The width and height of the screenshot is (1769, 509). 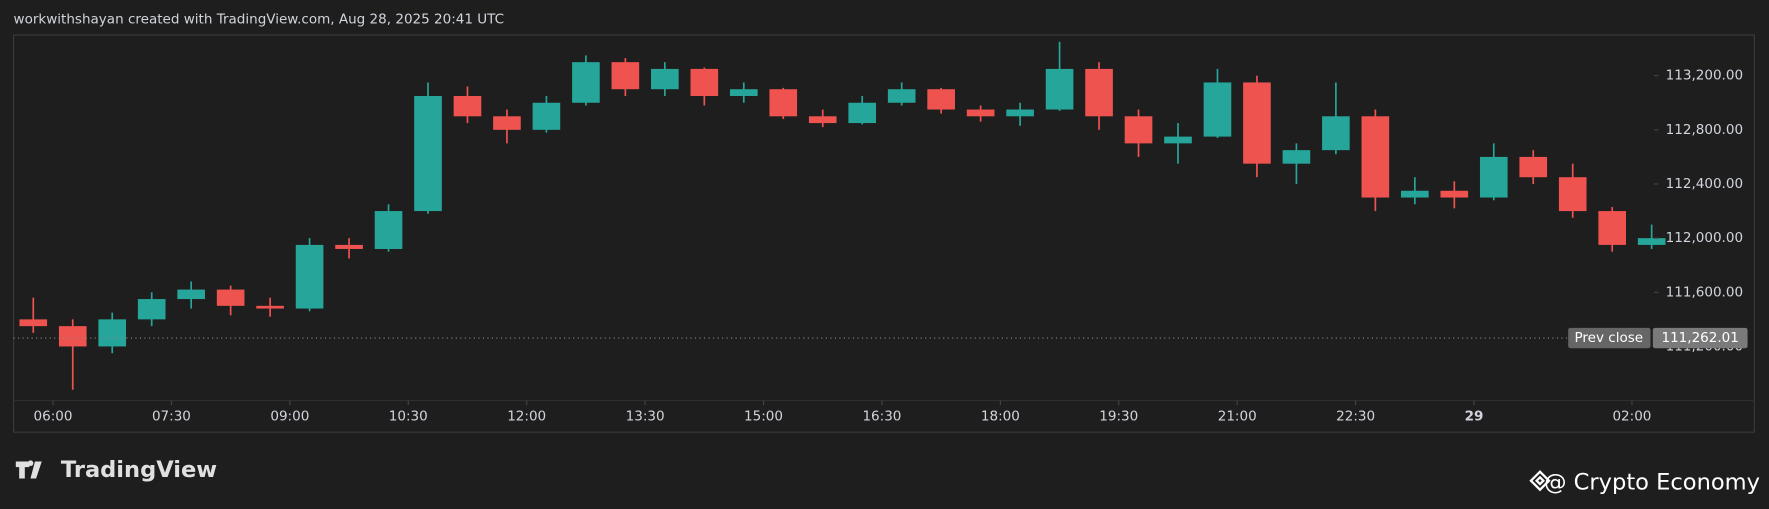 What do you see at coordinates (1704, 130) in the screenshot?
I see `y-tick-label: 112,800.00` at bounding box center [1704, 130].